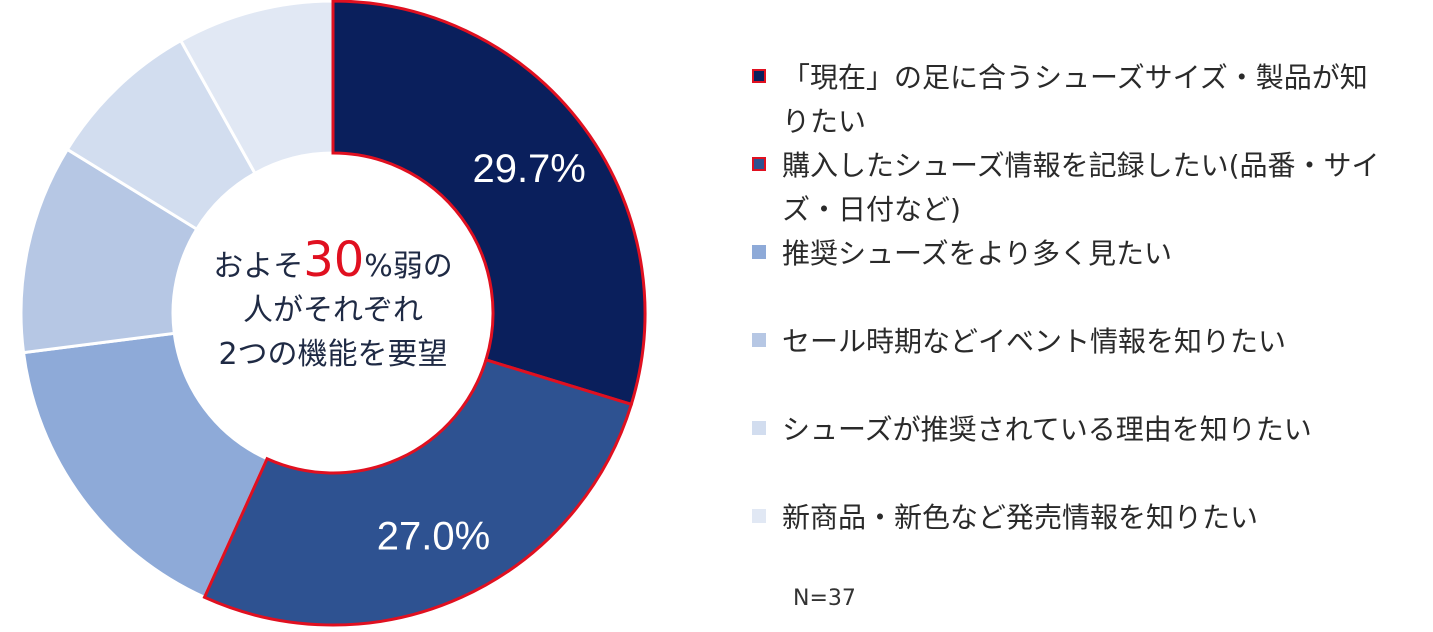  I want to click on legend-item: 推奨シューズをより多く見たい, so click(962, 254).